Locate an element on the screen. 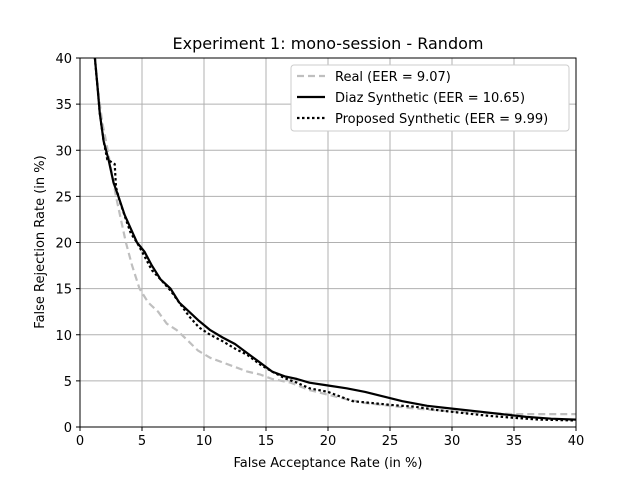 Image resolution: width=640 pixels, height=480 pixels. y-tick-label: 0 is located at coordinates (68, 428).